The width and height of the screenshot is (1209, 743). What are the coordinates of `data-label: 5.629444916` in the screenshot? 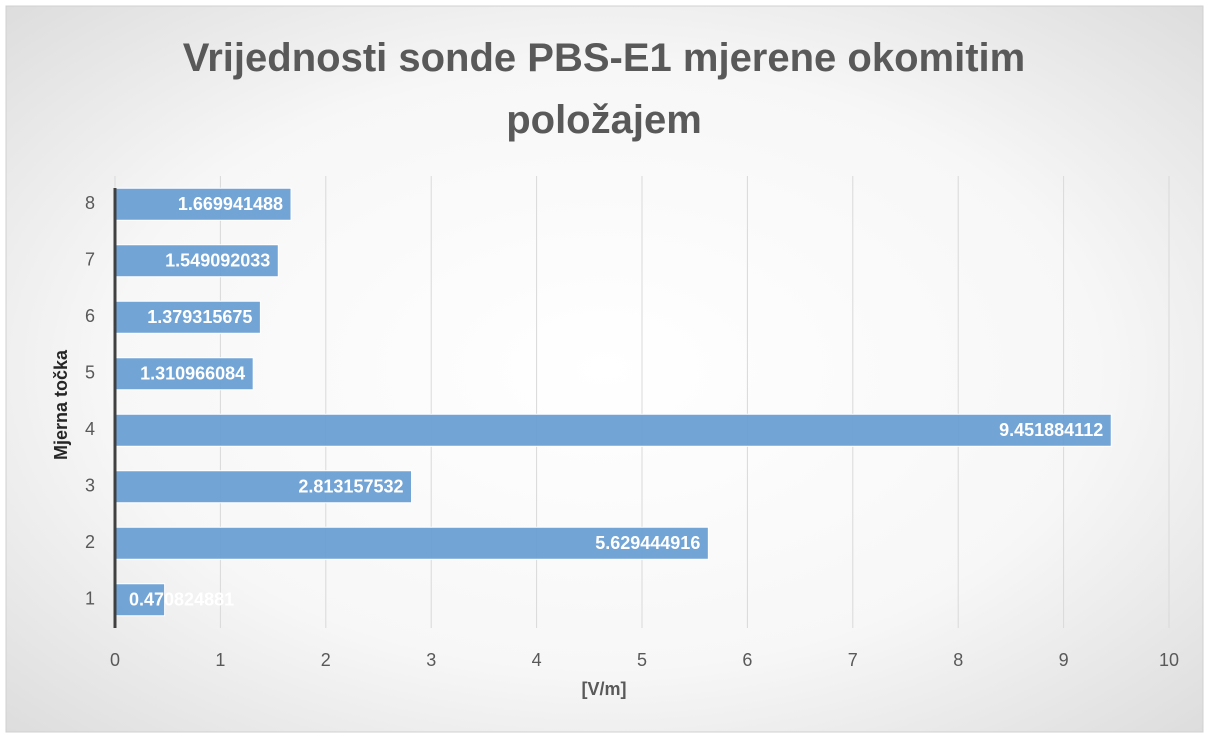 It's located at (647, 543).